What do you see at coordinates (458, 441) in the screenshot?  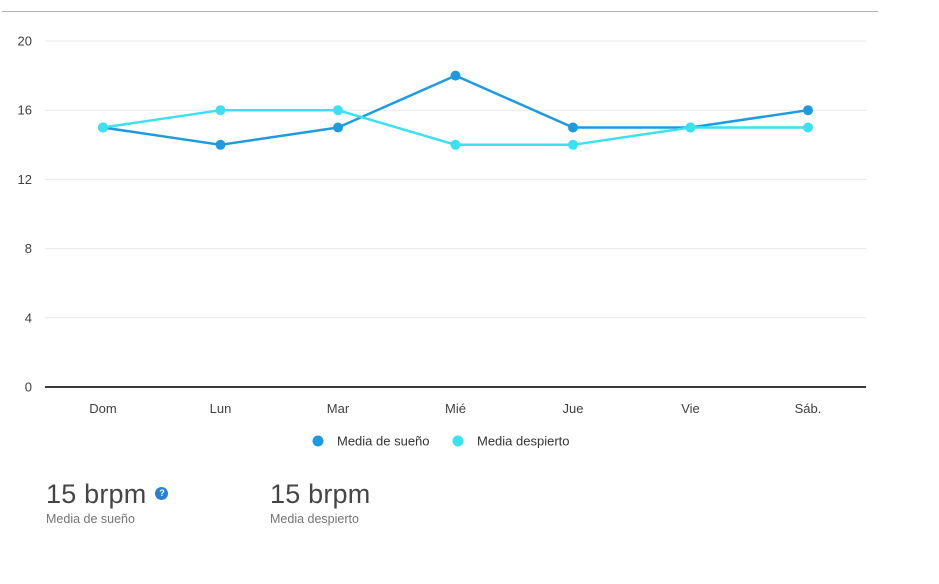 I see `legend-dot-media-despierto` at bounding box center [458, 441].